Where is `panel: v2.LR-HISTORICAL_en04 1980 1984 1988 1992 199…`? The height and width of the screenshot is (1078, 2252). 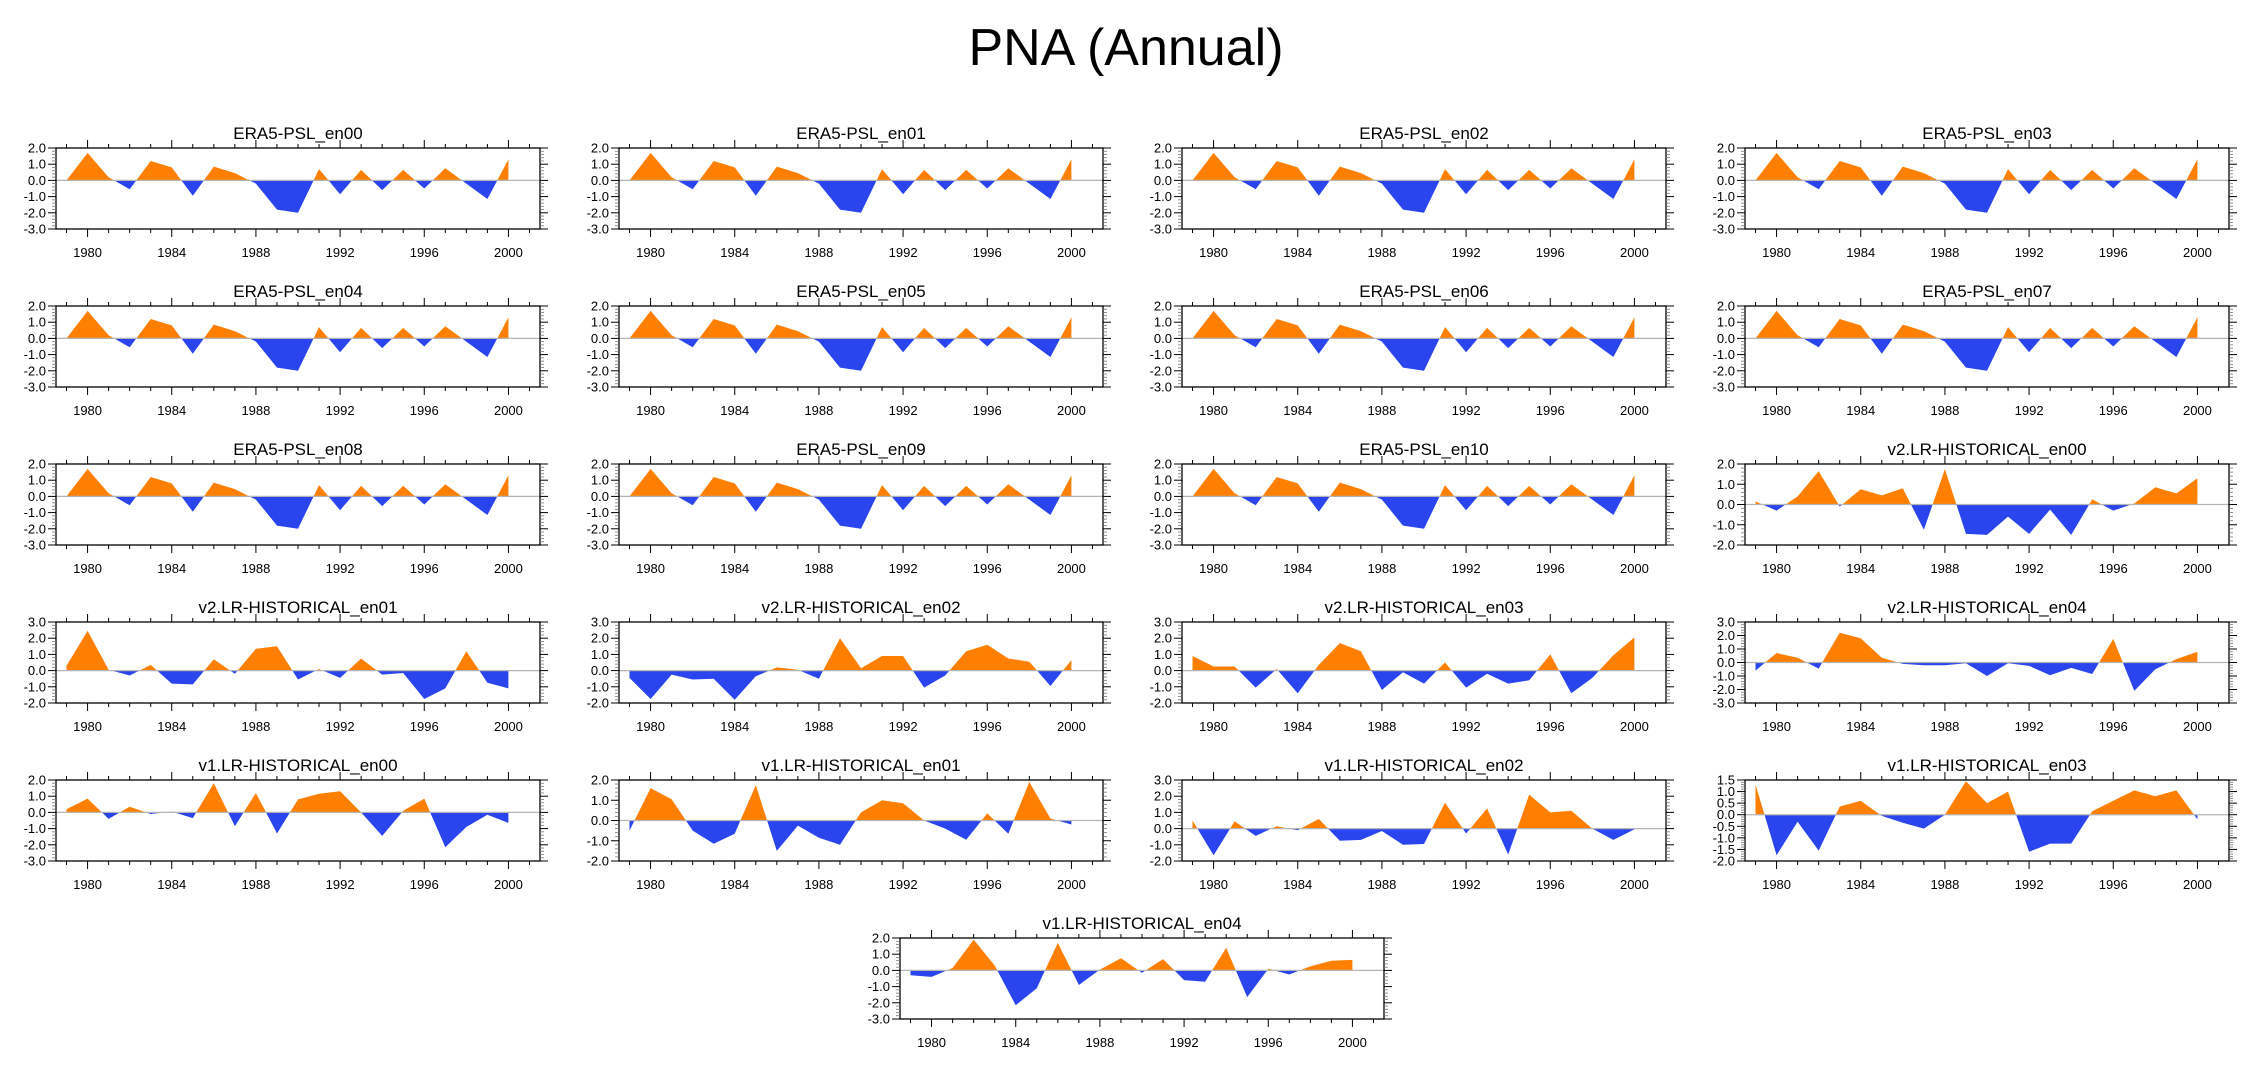 panel: v2.LR-HISTORICAL_en04 1980 1984 1988 1992 199… is located at coordinates (1975, 666).